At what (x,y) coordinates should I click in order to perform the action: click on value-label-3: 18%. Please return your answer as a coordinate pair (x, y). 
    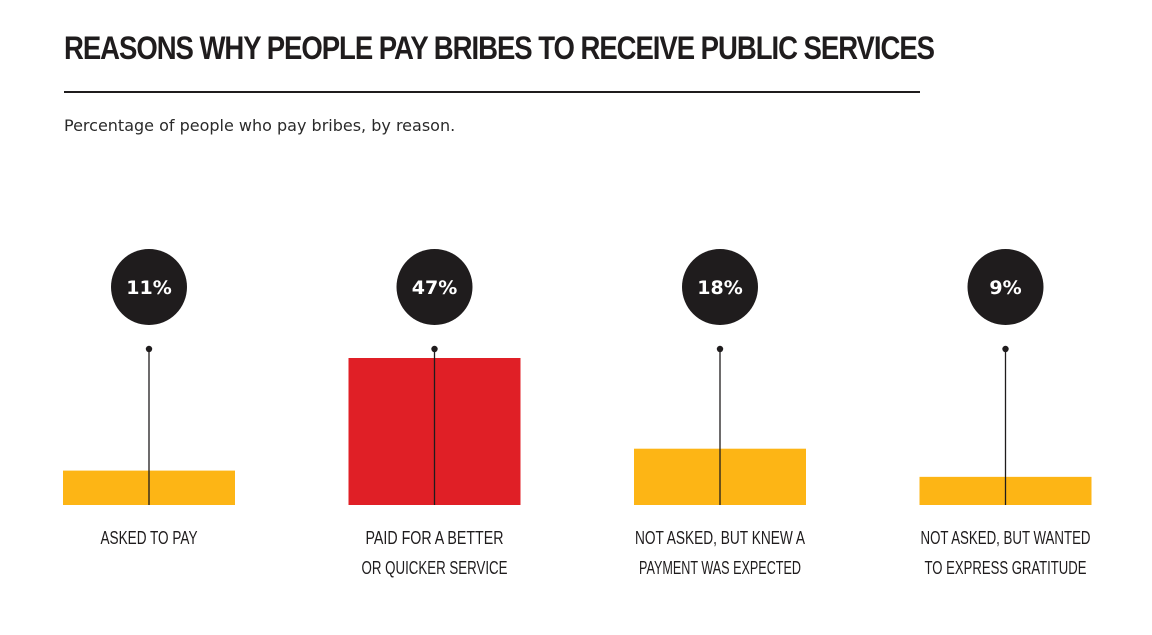
    Looking at the image, I should click on (719, 288).